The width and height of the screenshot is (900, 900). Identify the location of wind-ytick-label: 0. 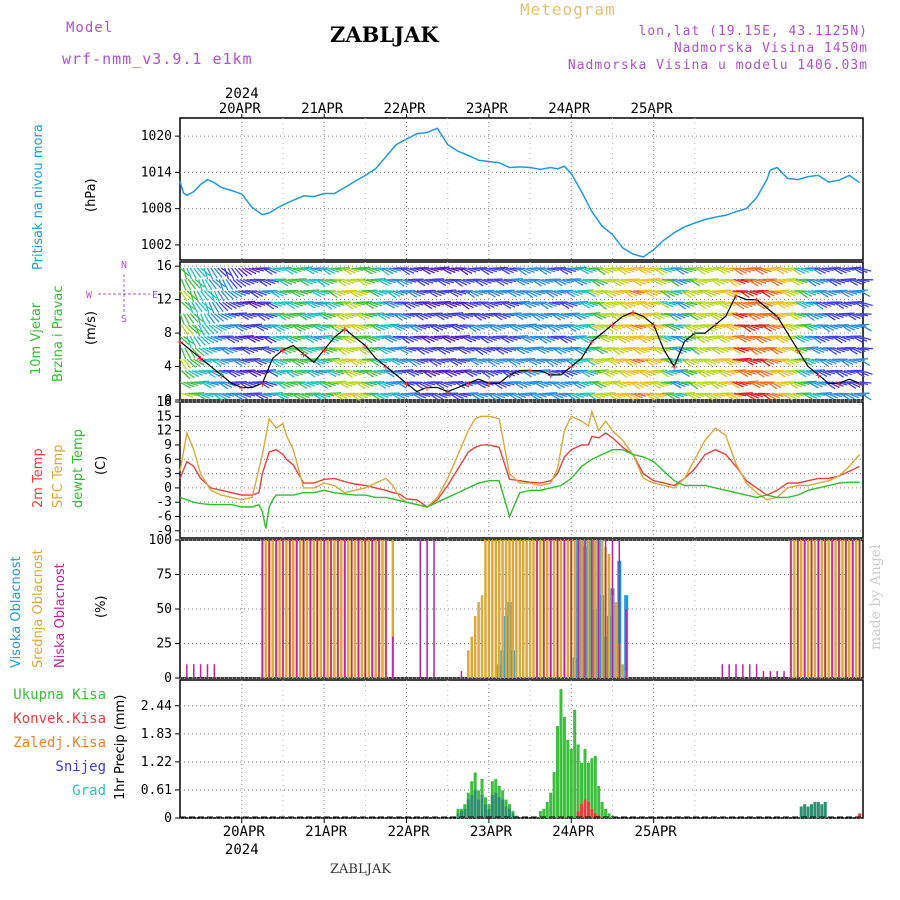
(168, 400).